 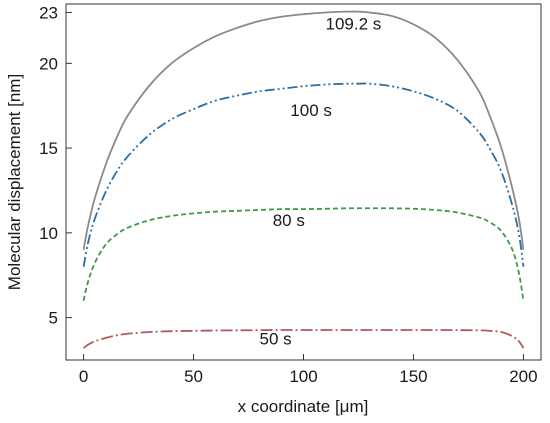 What do you see at coordinates (413, 376) in the screenshot?
I see `x-tick-label: 150` at bounding box center [413, 376].